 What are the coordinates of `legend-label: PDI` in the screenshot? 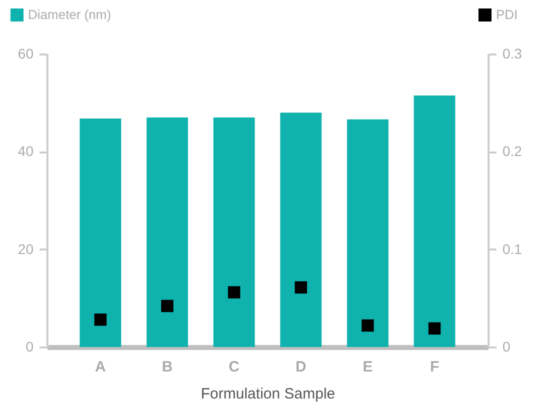 It's located at (507, 14).